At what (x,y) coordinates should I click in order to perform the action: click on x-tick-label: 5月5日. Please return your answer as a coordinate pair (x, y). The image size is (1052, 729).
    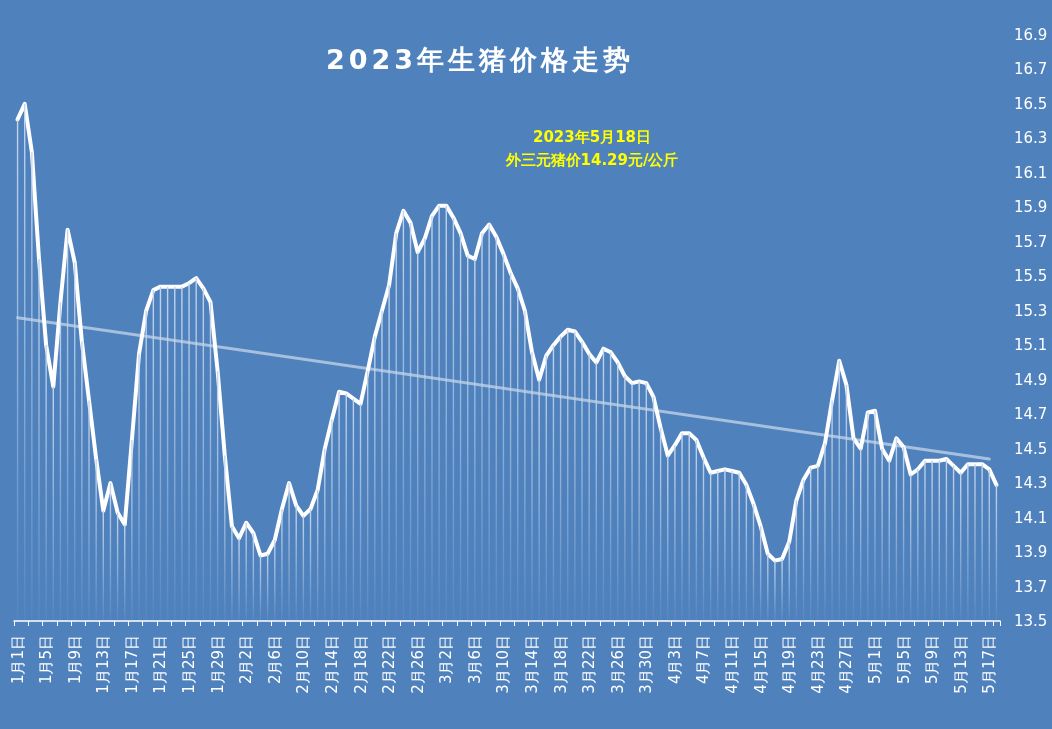
    Looking at the image, I should click on (903, 660).